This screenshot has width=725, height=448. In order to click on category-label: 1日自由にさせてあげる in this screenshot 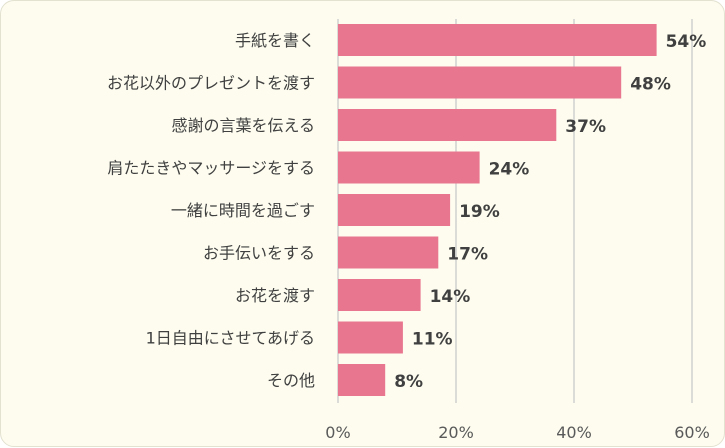, I will do `click(230, 338)`.